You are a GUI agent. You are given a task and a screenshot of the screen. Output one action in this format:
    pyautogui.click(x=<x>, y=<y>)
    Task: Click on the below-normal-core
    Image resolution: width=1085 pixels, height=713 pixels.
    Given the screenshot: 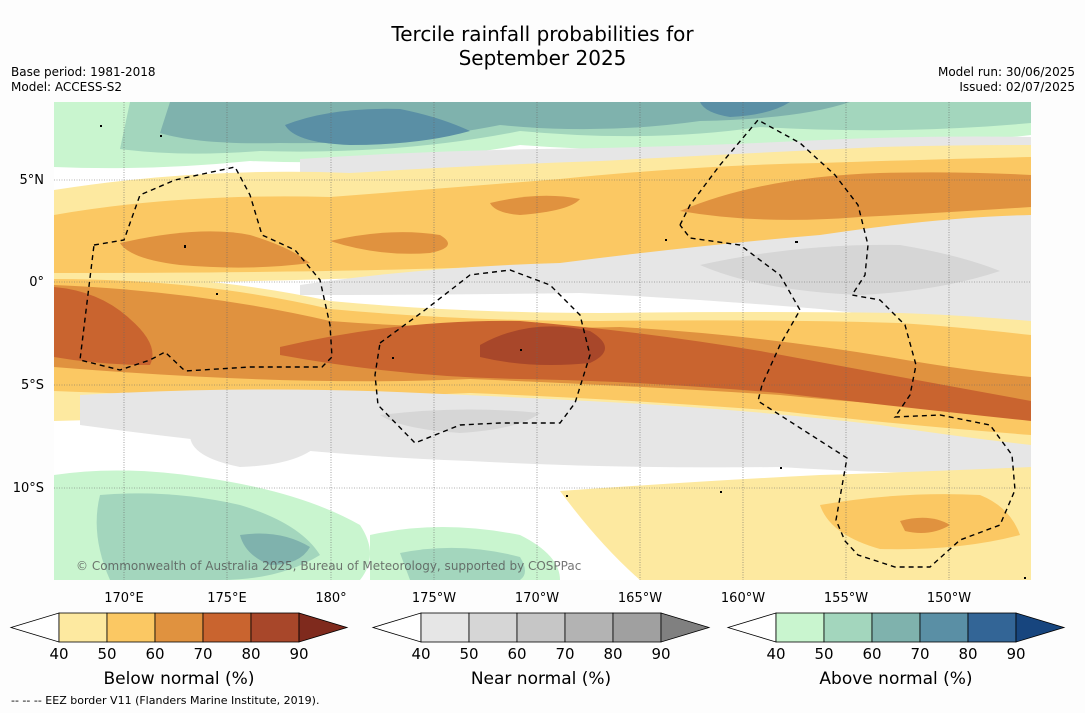 What is the action you would take?
    pyautogui.click(x=542, y=345)
    